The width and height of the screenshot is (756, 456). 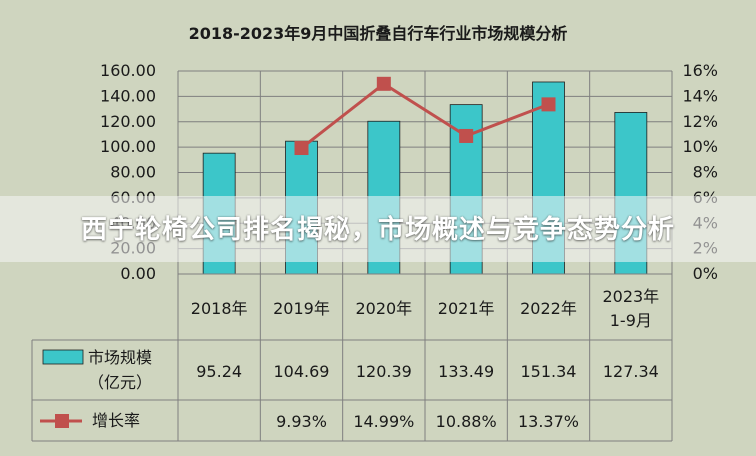 I want to click on y-right-tick-label: 10%, so click(x=700, y=146).